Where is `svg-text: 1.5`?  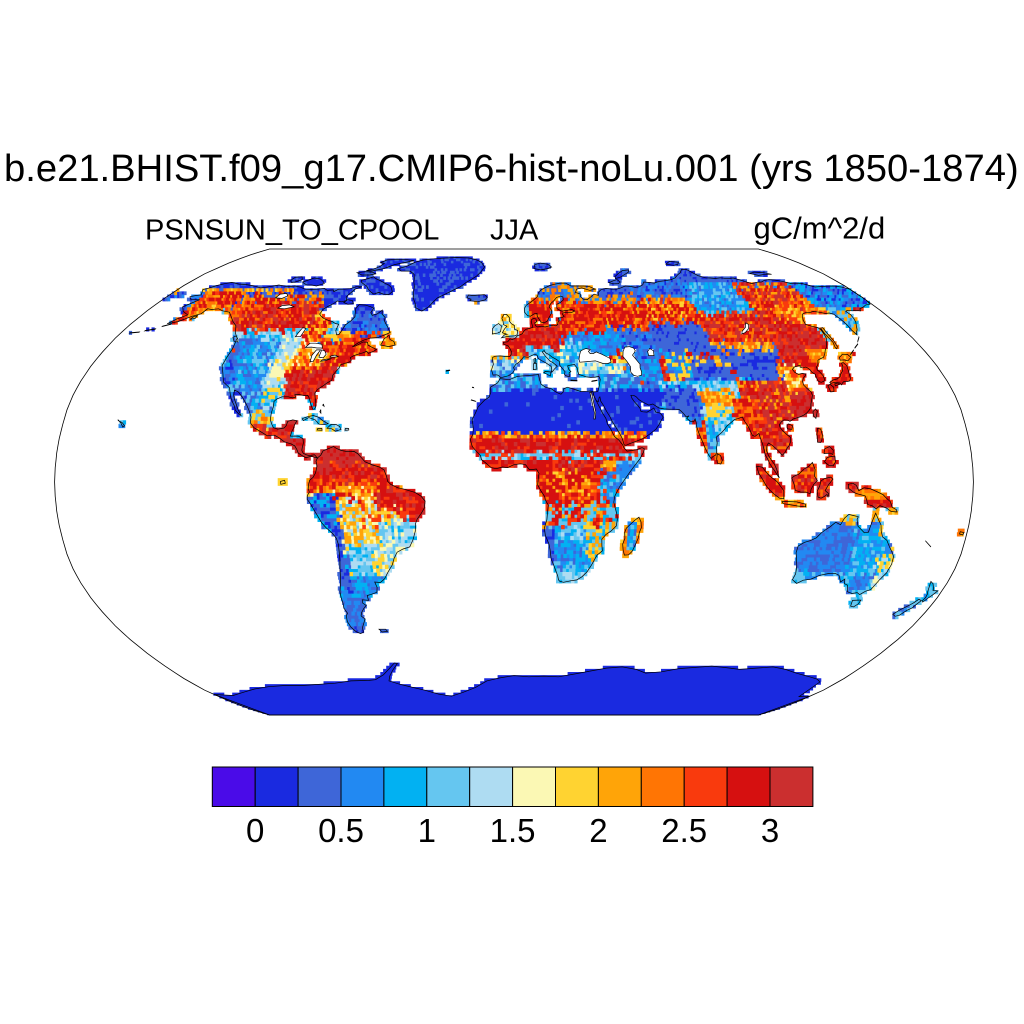 svg-text: 1.5 is located at coordinates (513, 830).